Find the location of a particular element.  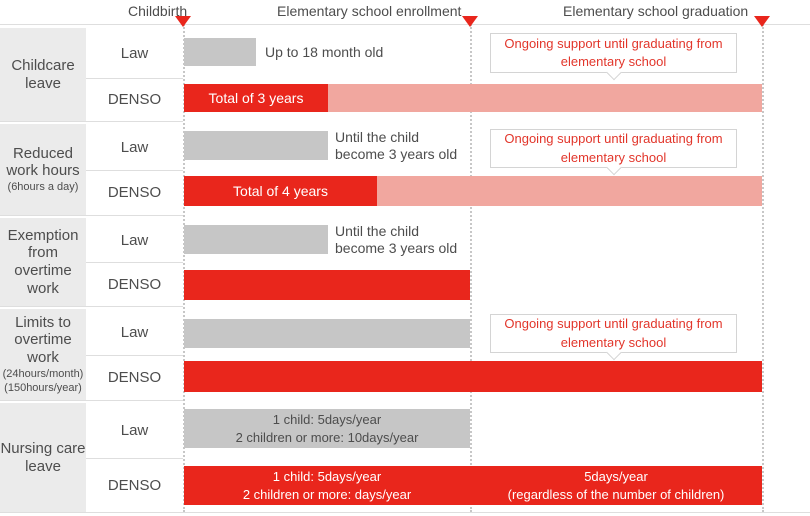

text-line: 2 children or more: 10days/year is located at coordinates (327, 437).